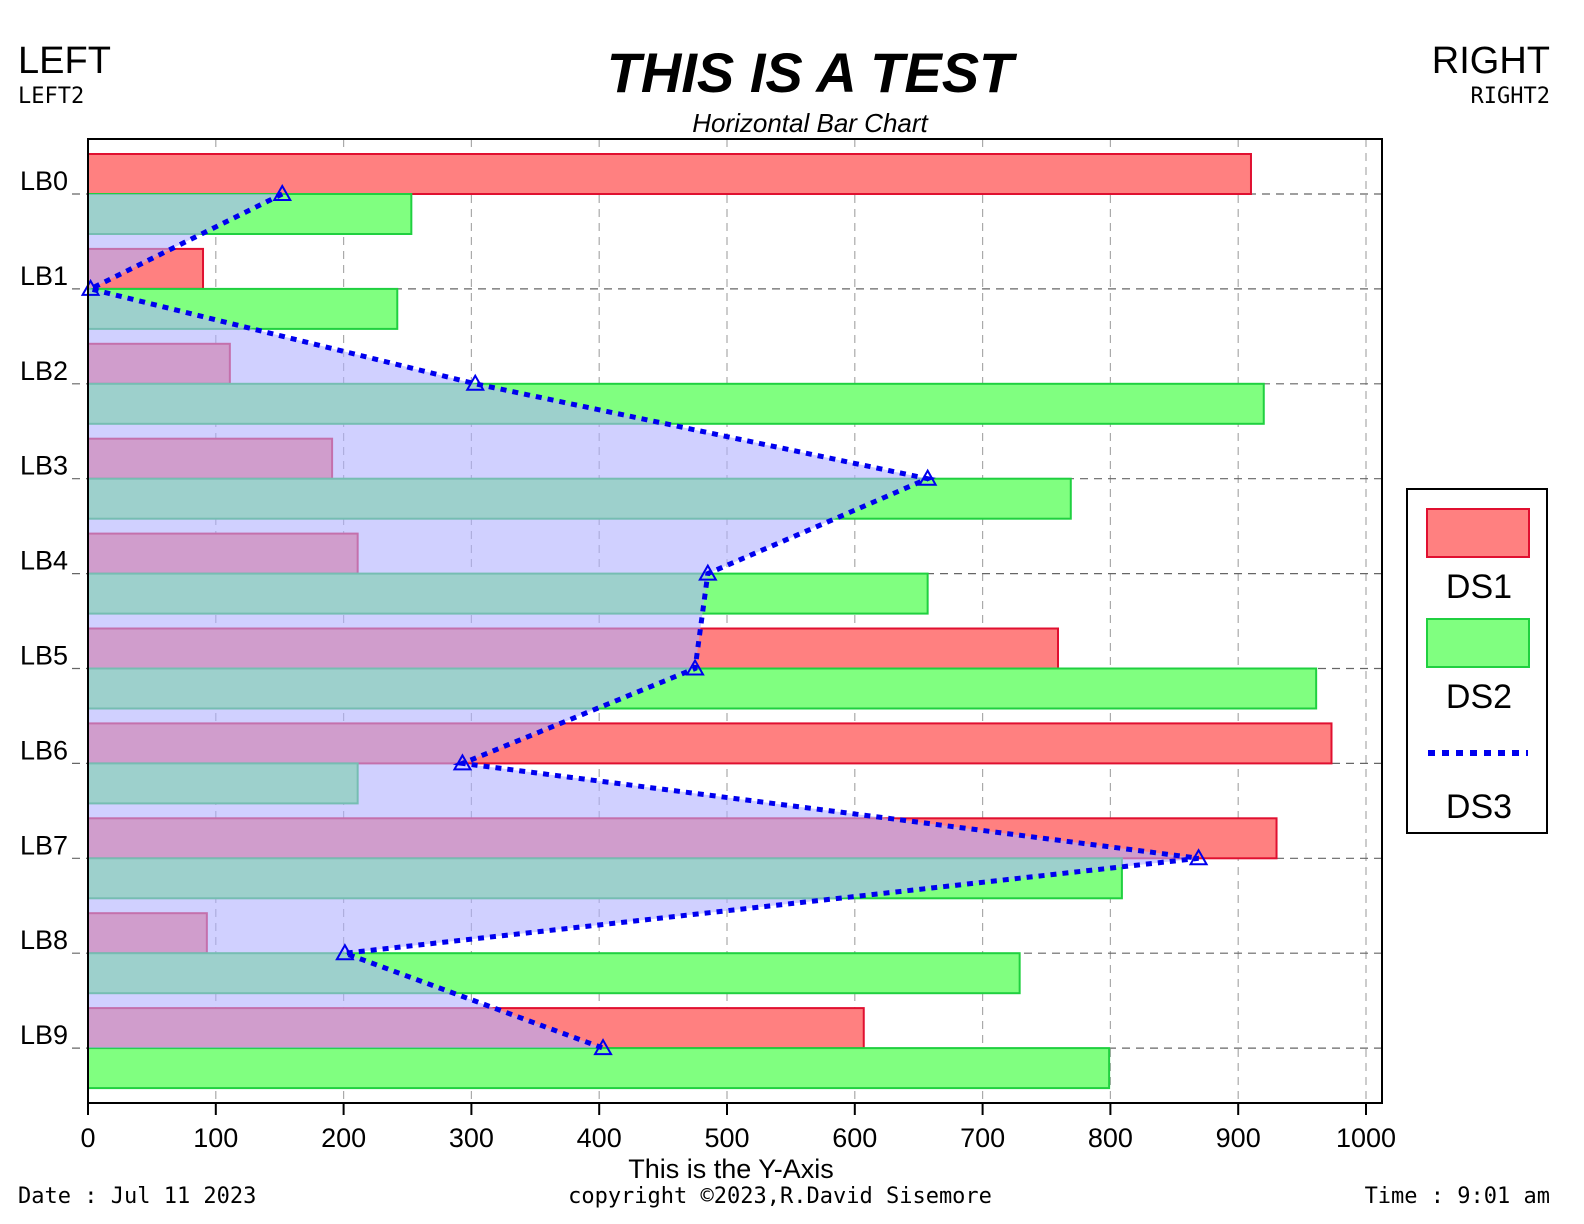 The image size is (1584, 1224). I want to click on legend-swatch-ds3, so click(1478, 753).